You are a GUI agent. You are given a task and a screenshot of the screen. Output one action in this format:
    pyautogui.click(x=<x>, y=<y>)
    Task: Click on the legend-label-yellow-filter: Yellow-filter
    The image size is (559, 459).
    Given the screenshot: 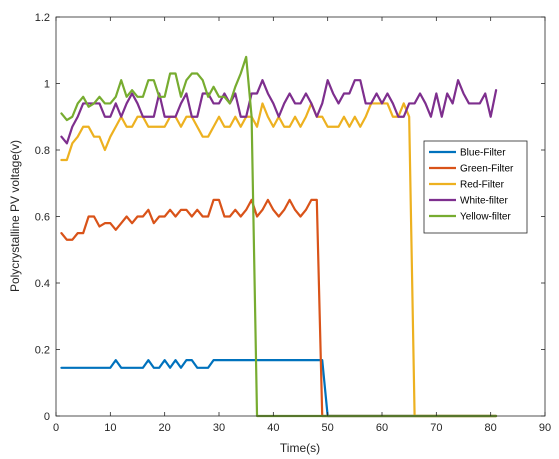 What is the action you would take?
    pyautogui.click(x=485, y=217)
    